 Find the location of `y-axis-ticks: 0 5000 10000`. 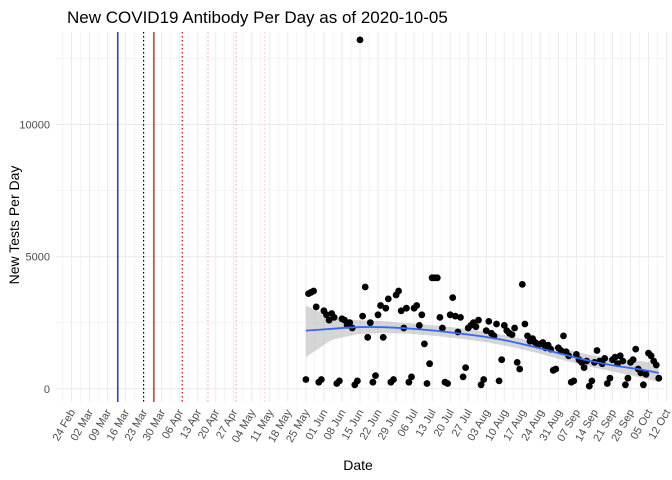

y-axis-ticks: 0 5000 10000 is located at coordinates (34, 258).